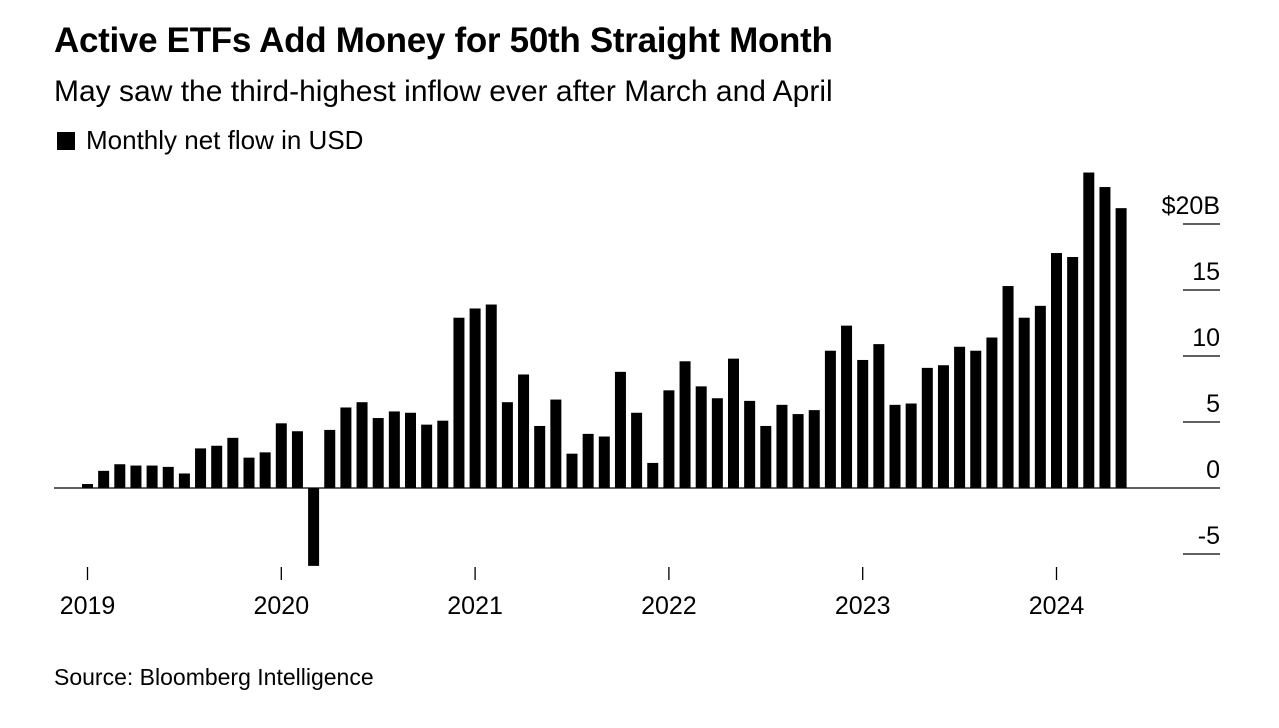  I want to click on x-tick-label-2021: 2021, so click(475, 606).